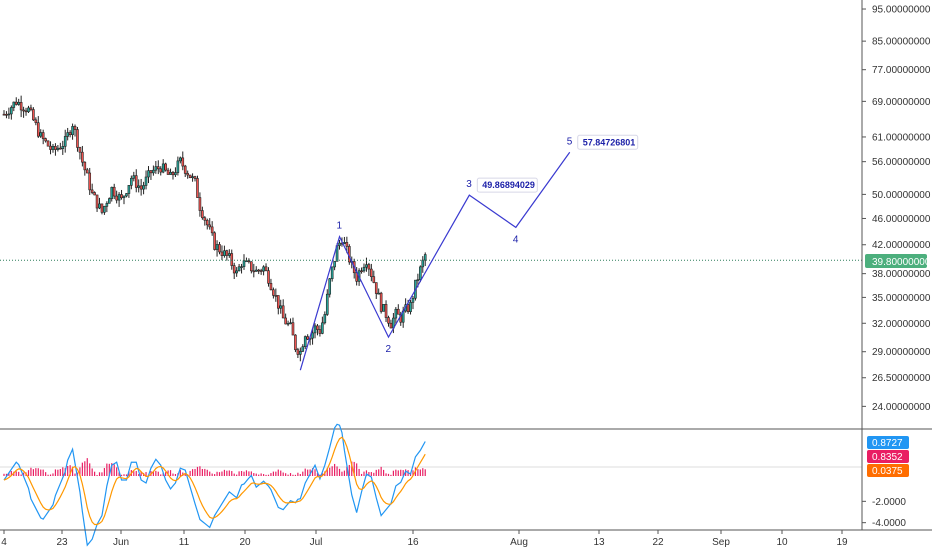 The width and height of the screenshot is (932, 550). I want to click on time-tick-label: Jul, so click(316, 542).